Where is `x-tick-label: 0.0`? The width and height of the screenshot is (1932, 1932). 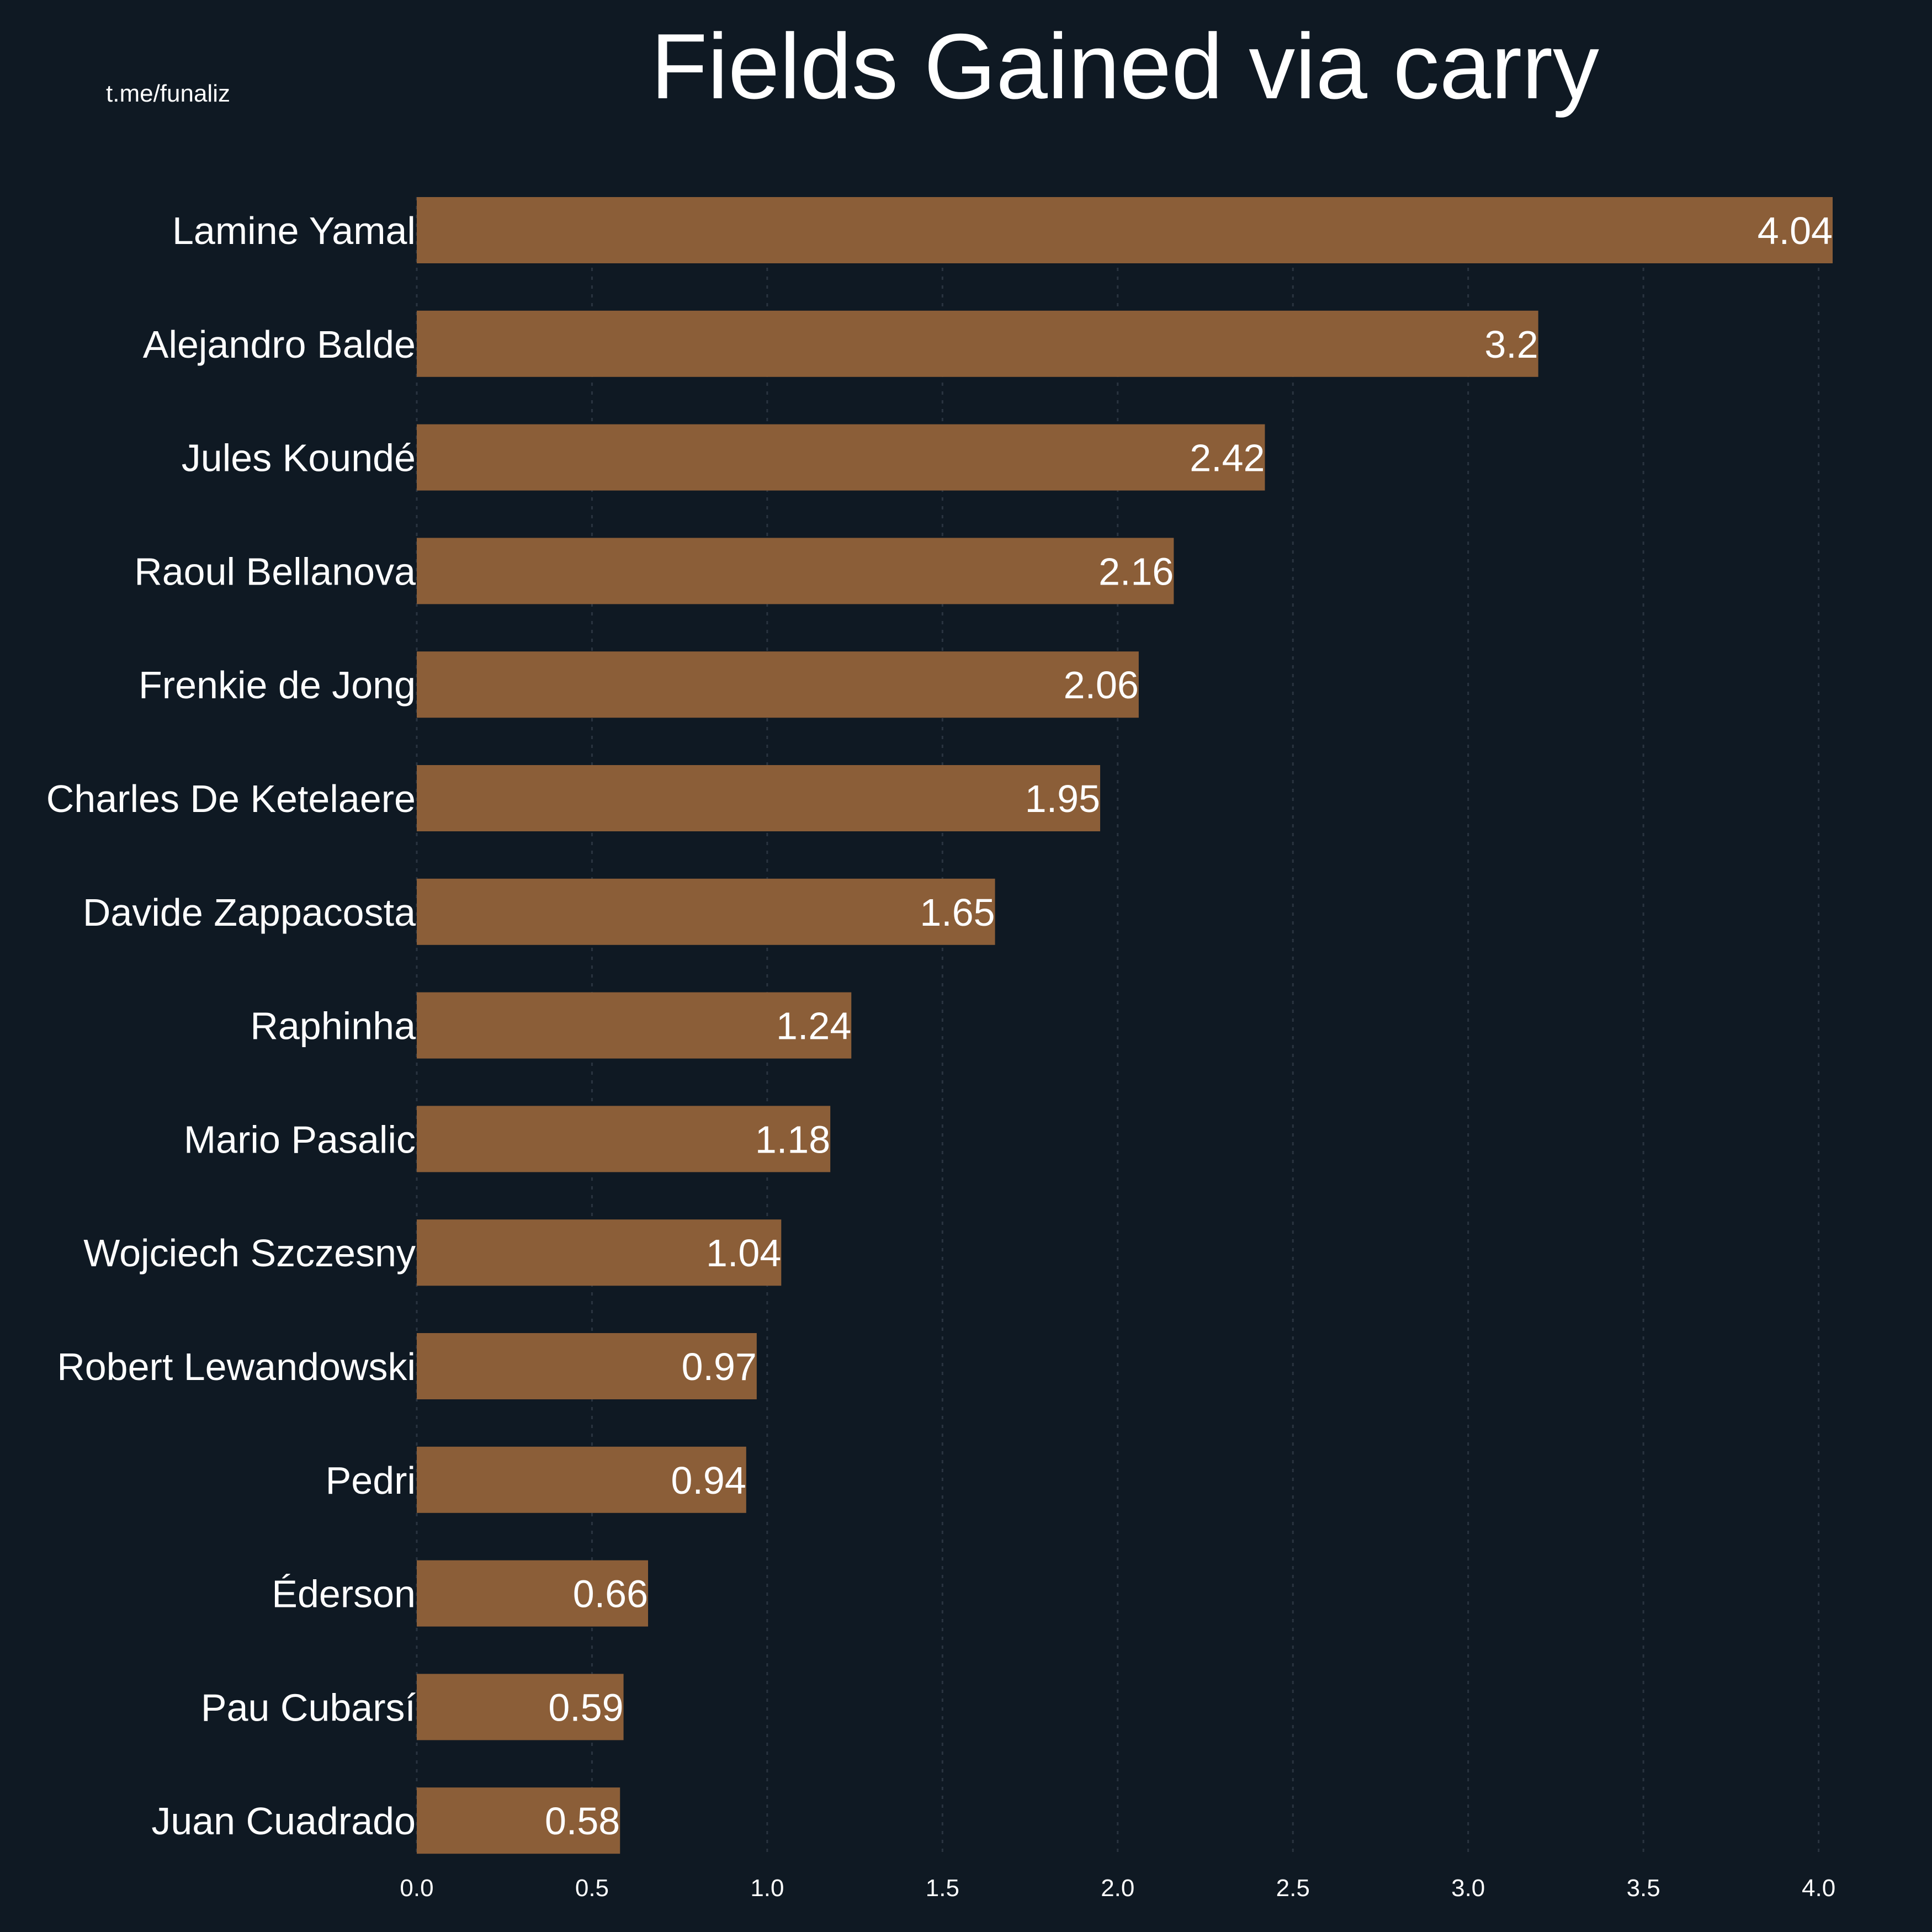 x-tick-label: 0.0 is located at coordinates (417, 1889).